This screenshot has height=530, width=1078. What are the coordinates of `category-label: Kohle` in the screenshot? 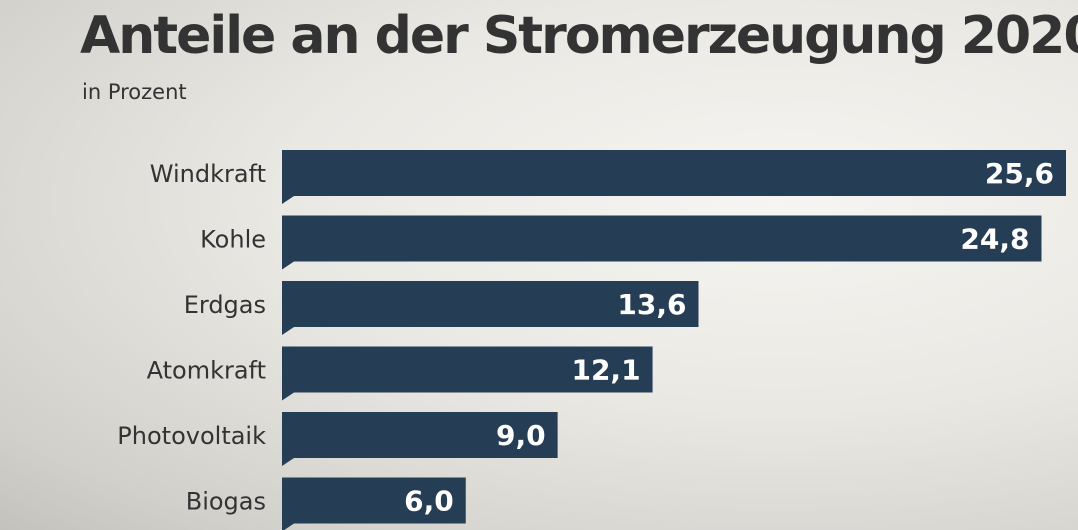 It's located at (233, 240).